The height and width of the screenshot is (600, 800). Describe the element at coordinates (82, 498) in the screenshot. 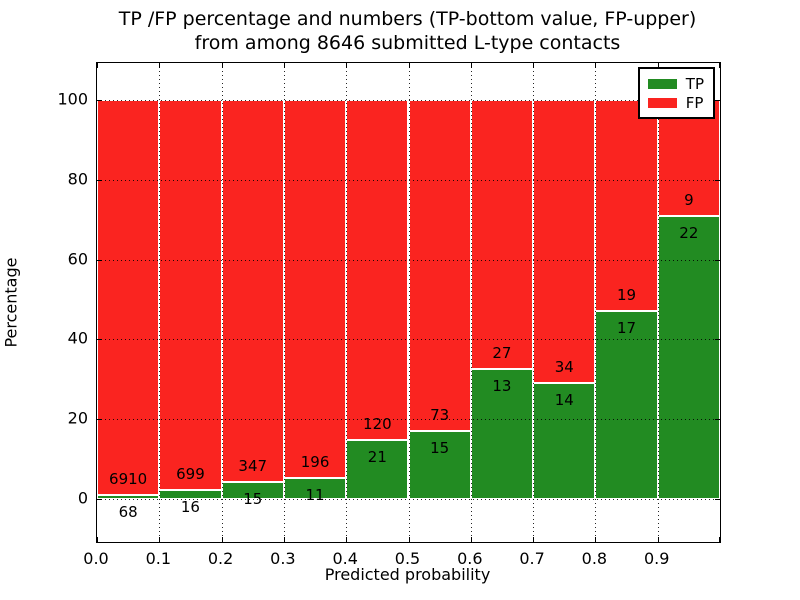

I see `y-tick-label: 0` at that location.